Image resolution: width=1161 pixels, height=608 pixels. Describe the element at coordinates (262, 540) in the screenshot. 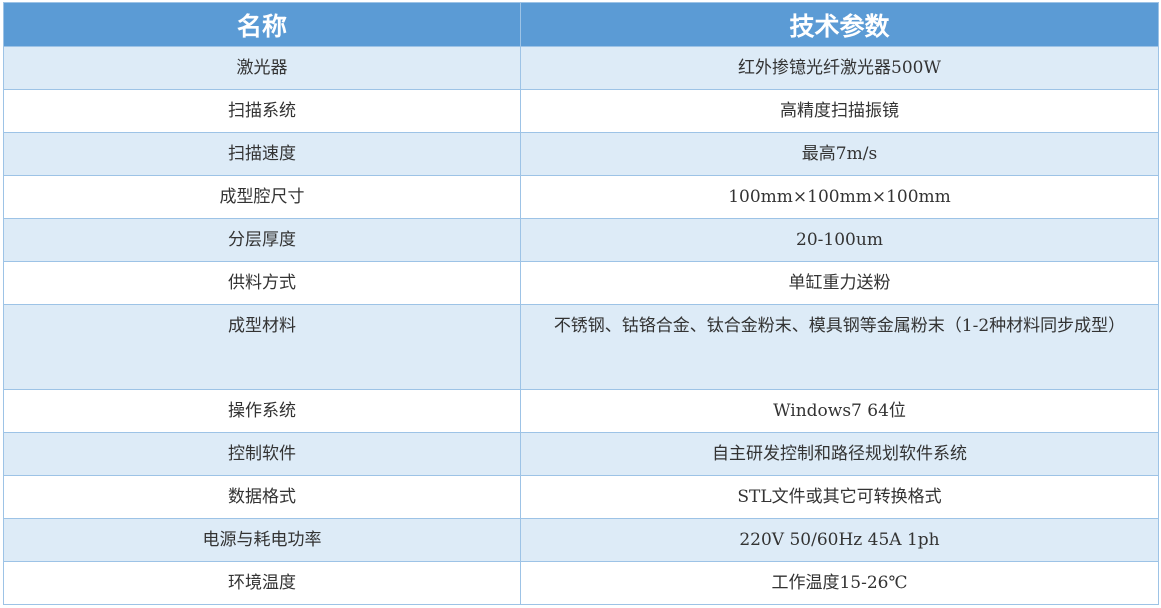

I see `cell-name: 电源与耗电功率` at that location.